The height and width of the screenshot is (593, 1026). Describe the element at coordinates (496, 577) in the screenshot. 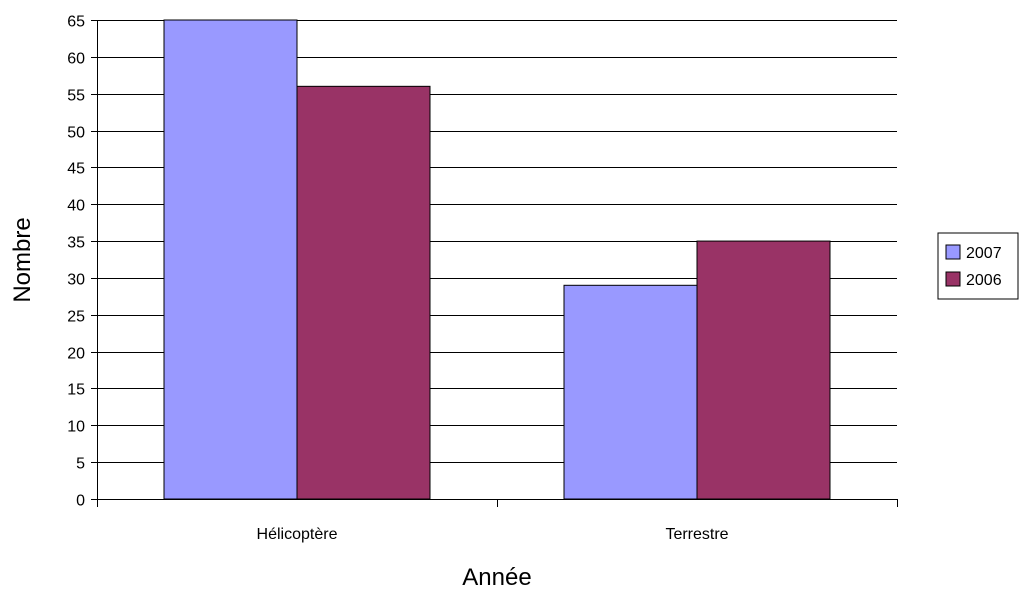

I see `x-axis-title: Année` at that location.